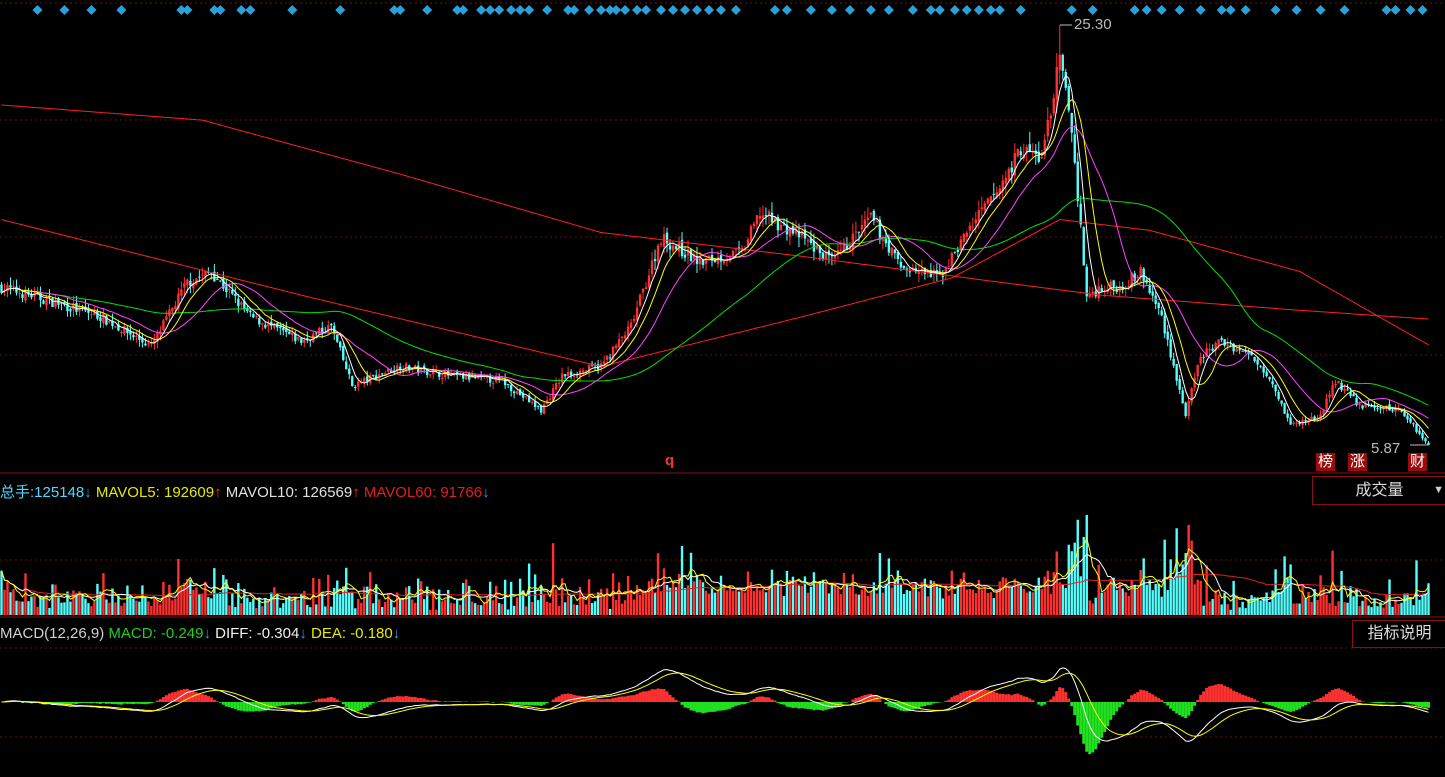 The width and height of the screenshot is (1445, 777). What do you see at coordinates (1418, 462) in the screenshot?
I see `finance-tag: 财` at bounding box center [1418, 462].